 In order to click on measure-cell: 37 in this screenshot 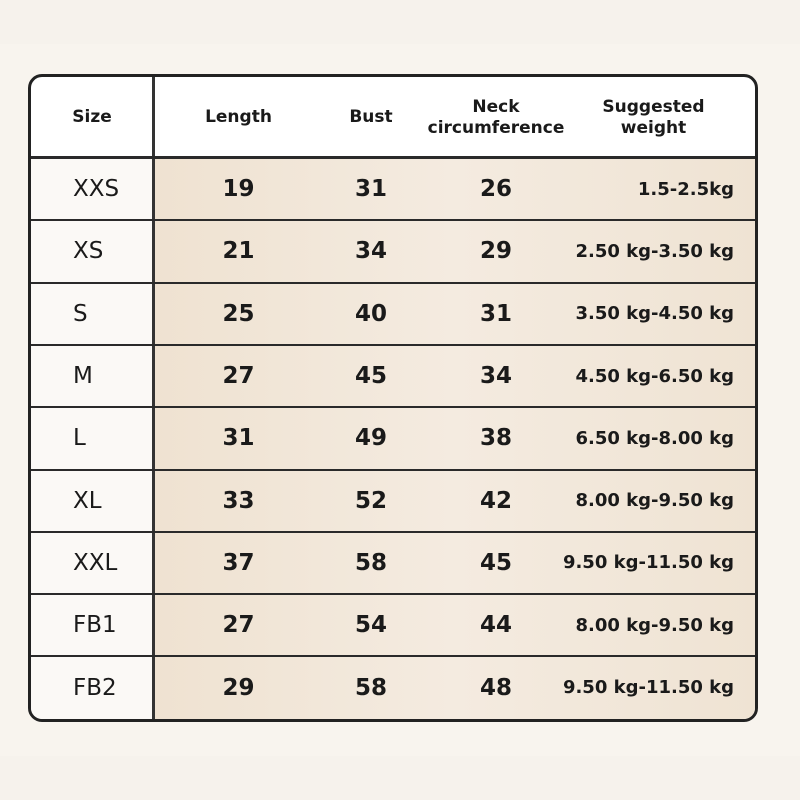, I will do `click(238, 562)`.